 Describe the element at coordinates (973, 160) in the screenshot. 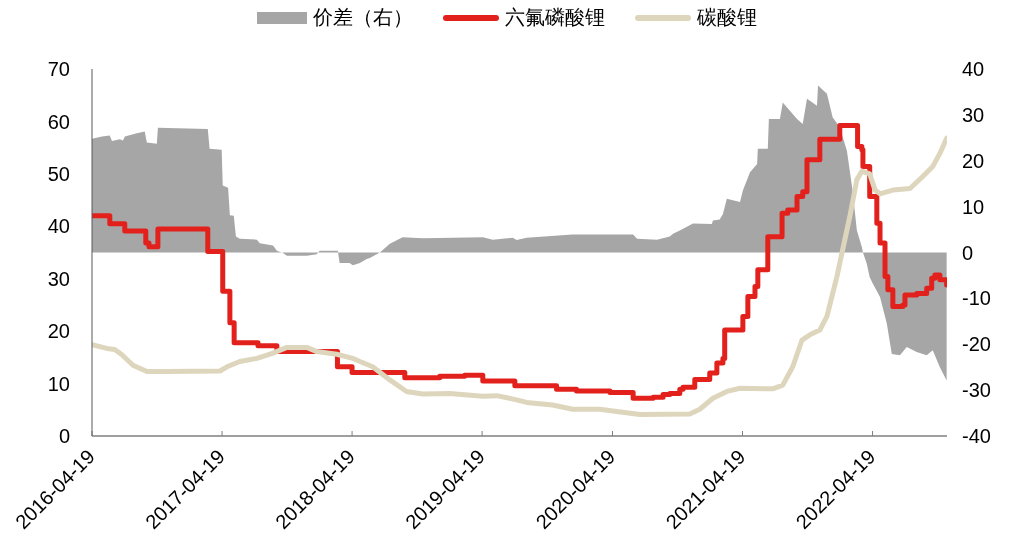

I see `y2-tick-label: 20` at that location.